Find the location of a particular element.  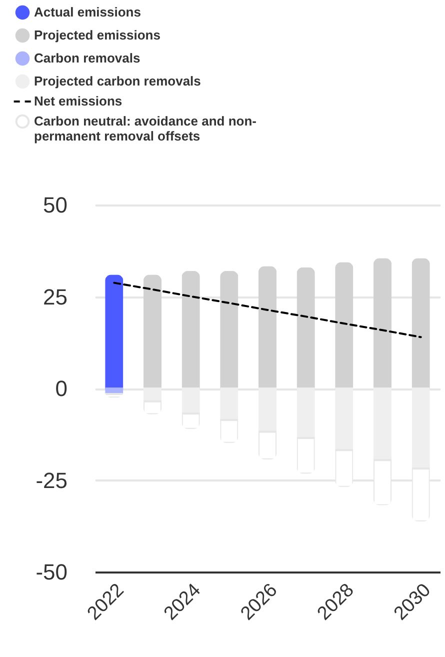

y-tick-label: 50 is located at coordinates (55, 205).